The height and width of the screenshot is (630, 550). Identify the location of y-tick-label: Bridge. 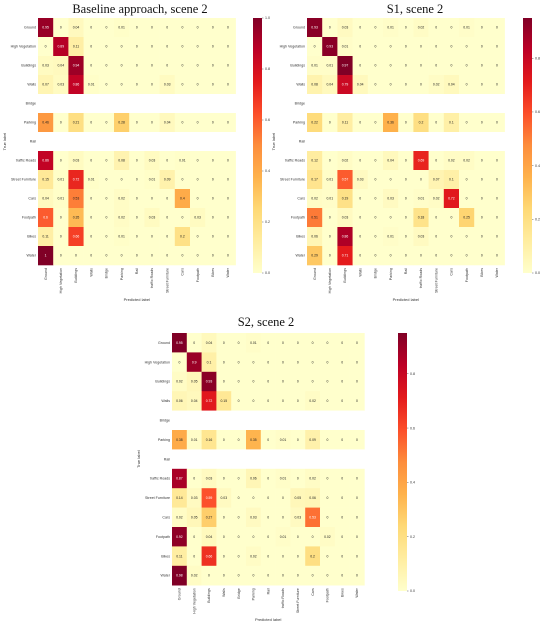
(300, 104).